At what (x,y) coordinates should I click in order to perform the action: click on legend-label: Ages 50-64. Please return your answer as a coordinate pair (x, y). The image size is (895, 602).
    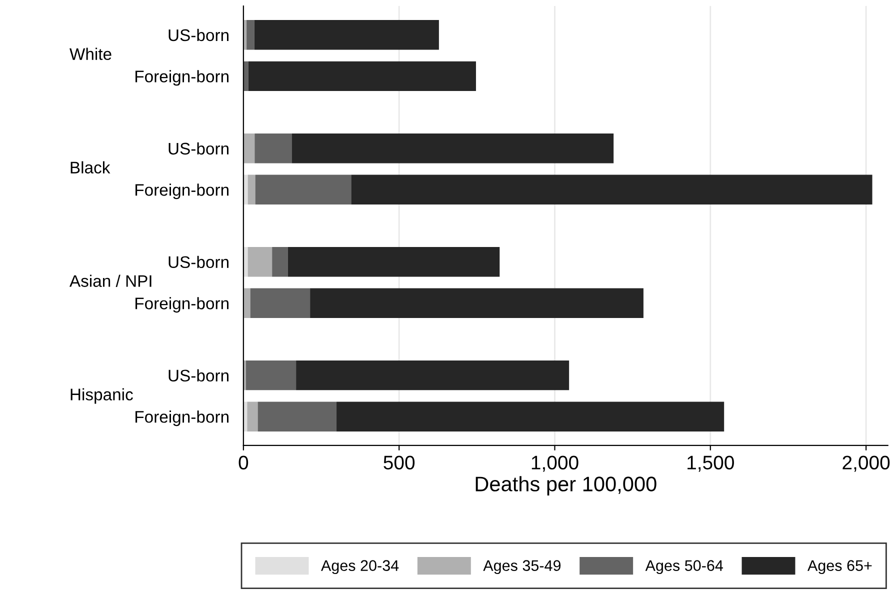
    Looking at the image, I should click on (684, 567).